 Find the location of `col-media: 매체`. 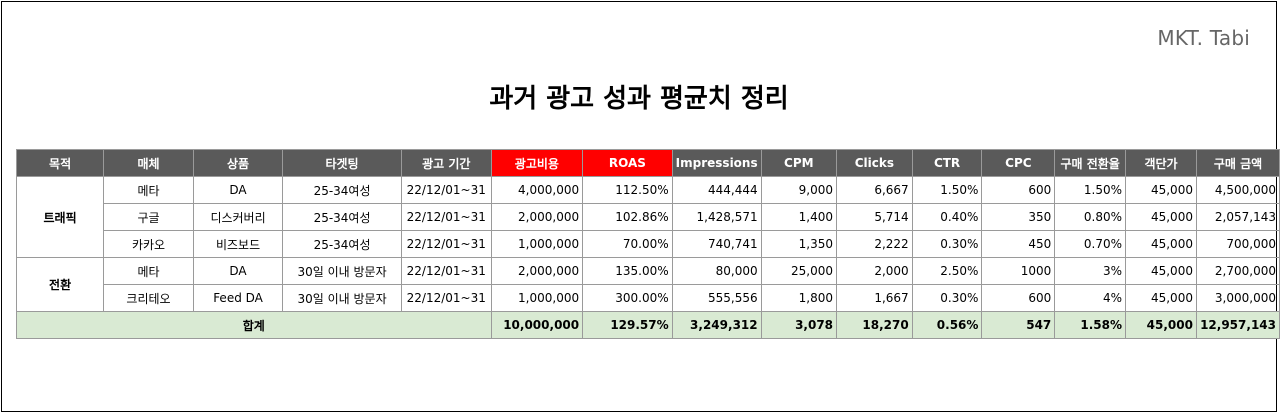

col-media: 매체 is located at coordinates (148, 163).